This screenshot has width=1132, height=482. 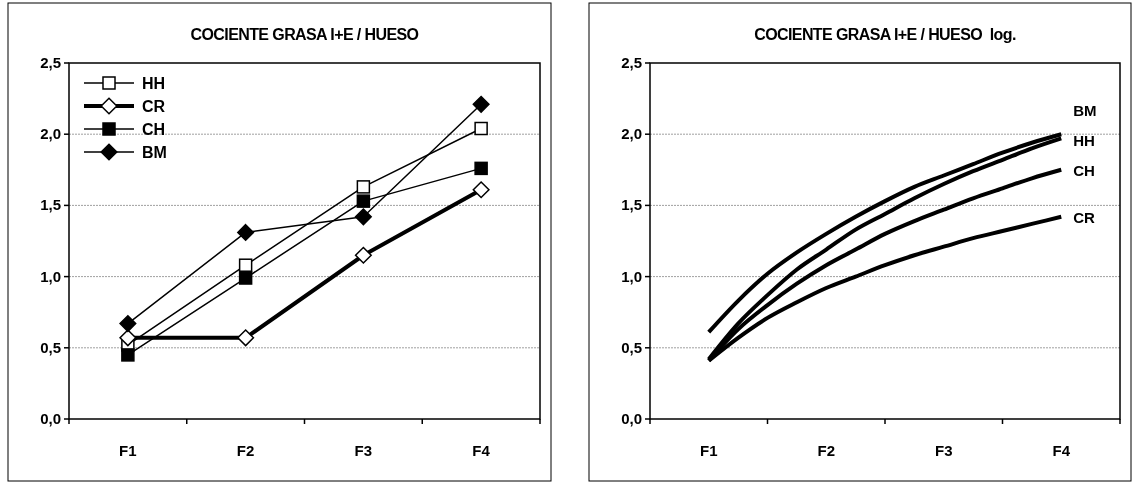 I want to click on legend-label: HH, so click(x=154, y=83).